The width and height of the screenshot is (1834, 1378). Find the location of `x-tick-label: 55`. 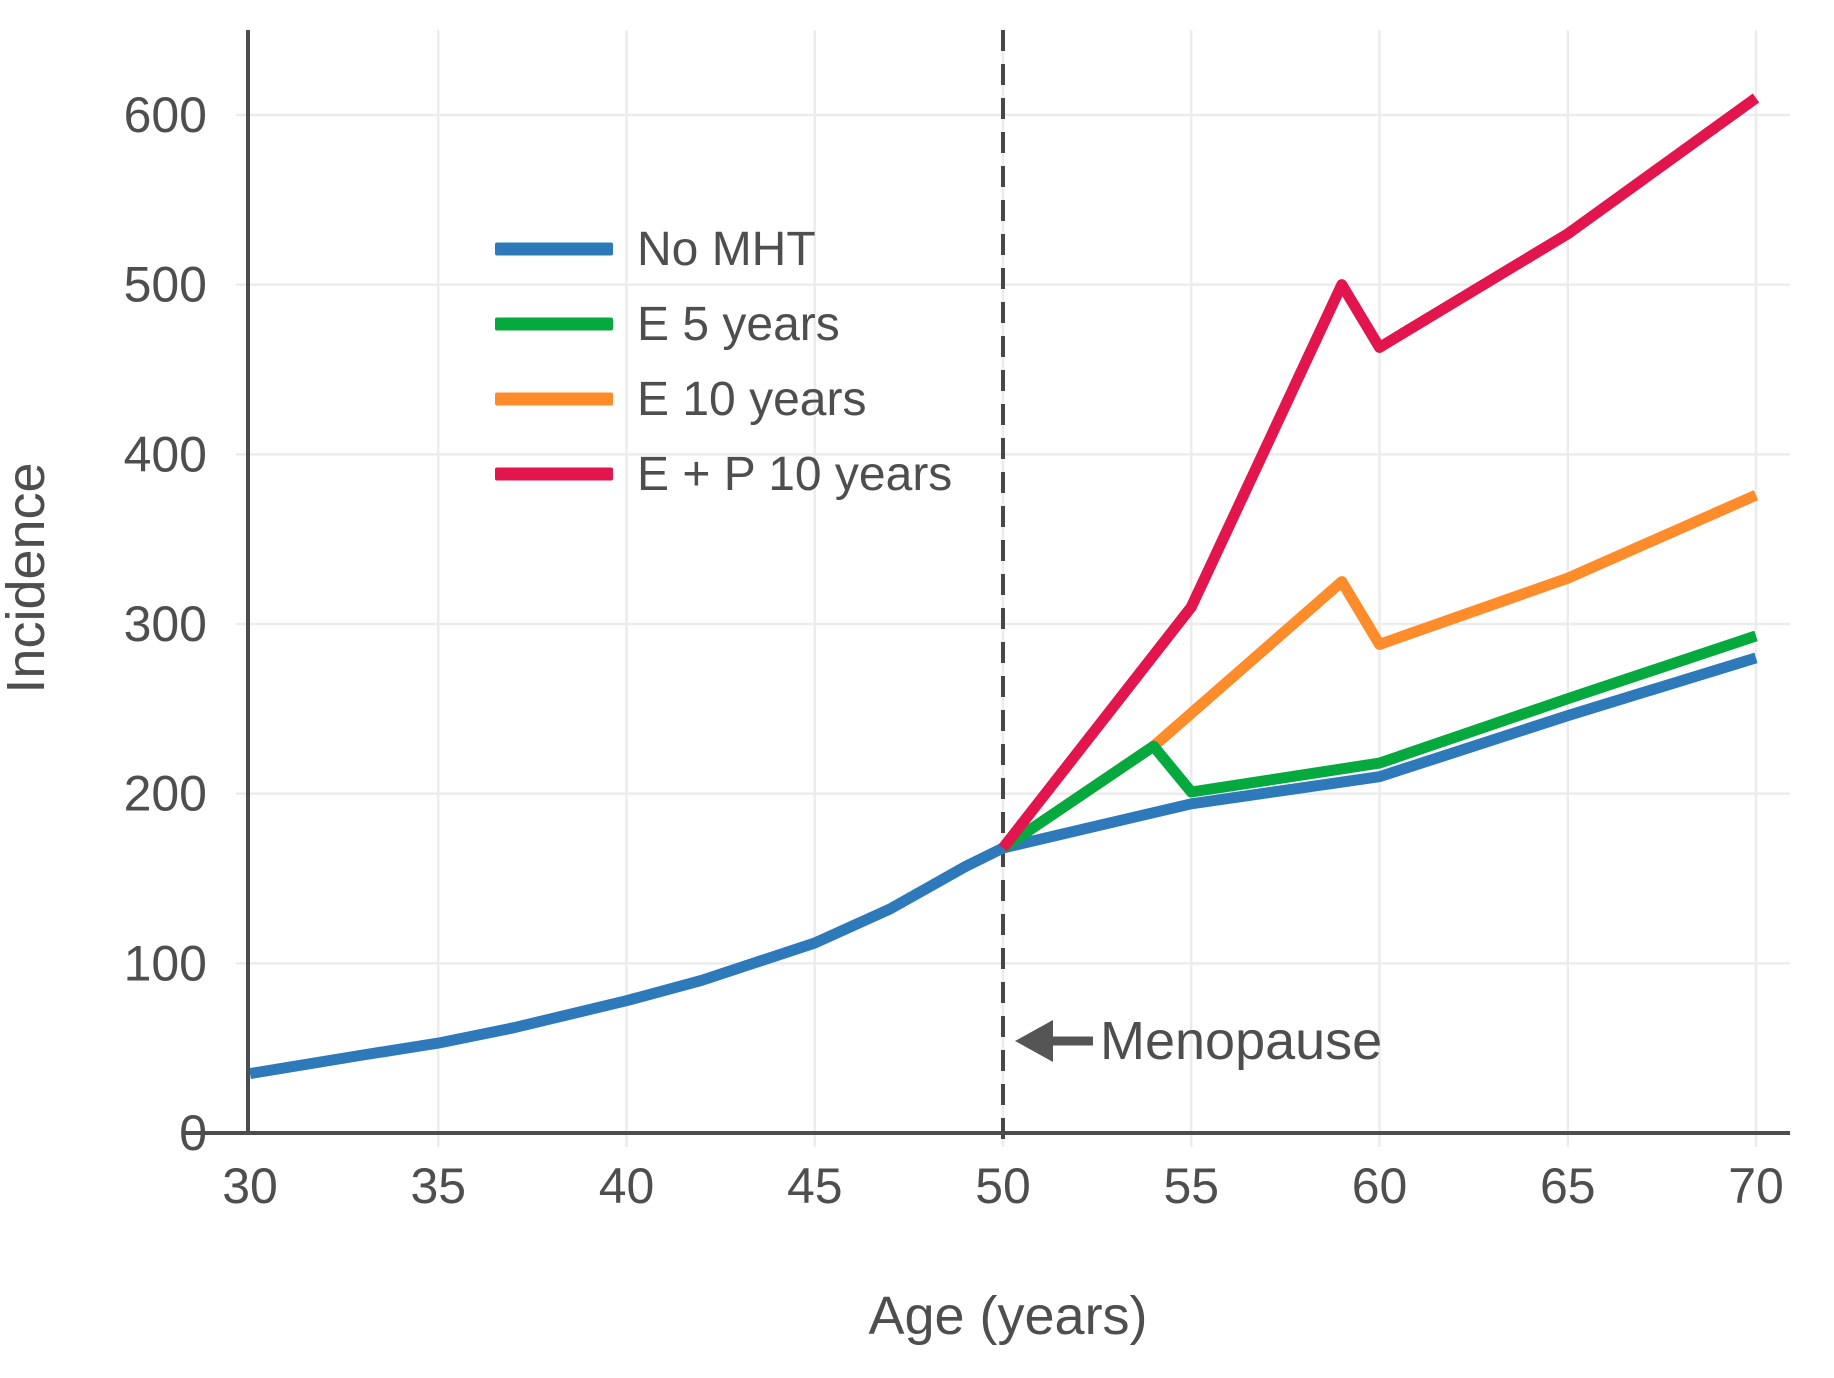

x-tick-label: 55 is located at coordinates (1191, 1186).